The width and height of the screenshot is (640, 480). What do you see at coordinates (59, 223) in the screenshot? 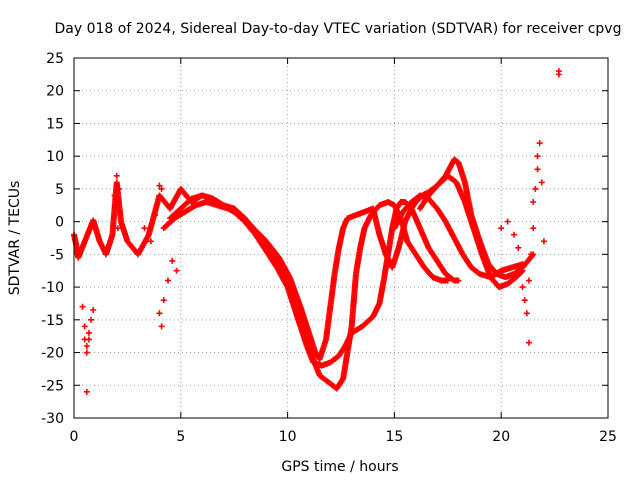
I see `y-tick-label: 0` at bounding box center [59, 223].